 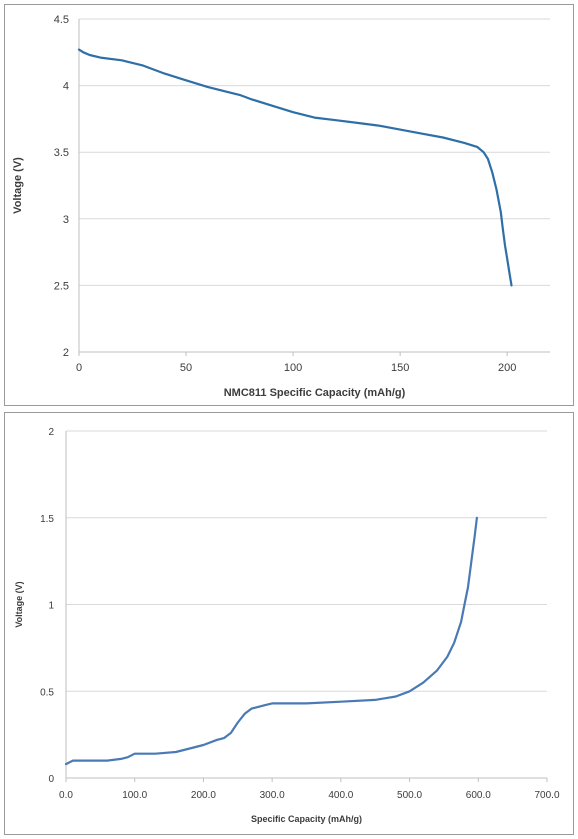 I want to click on x-tick-label: 100, so click(x=293, y=368).